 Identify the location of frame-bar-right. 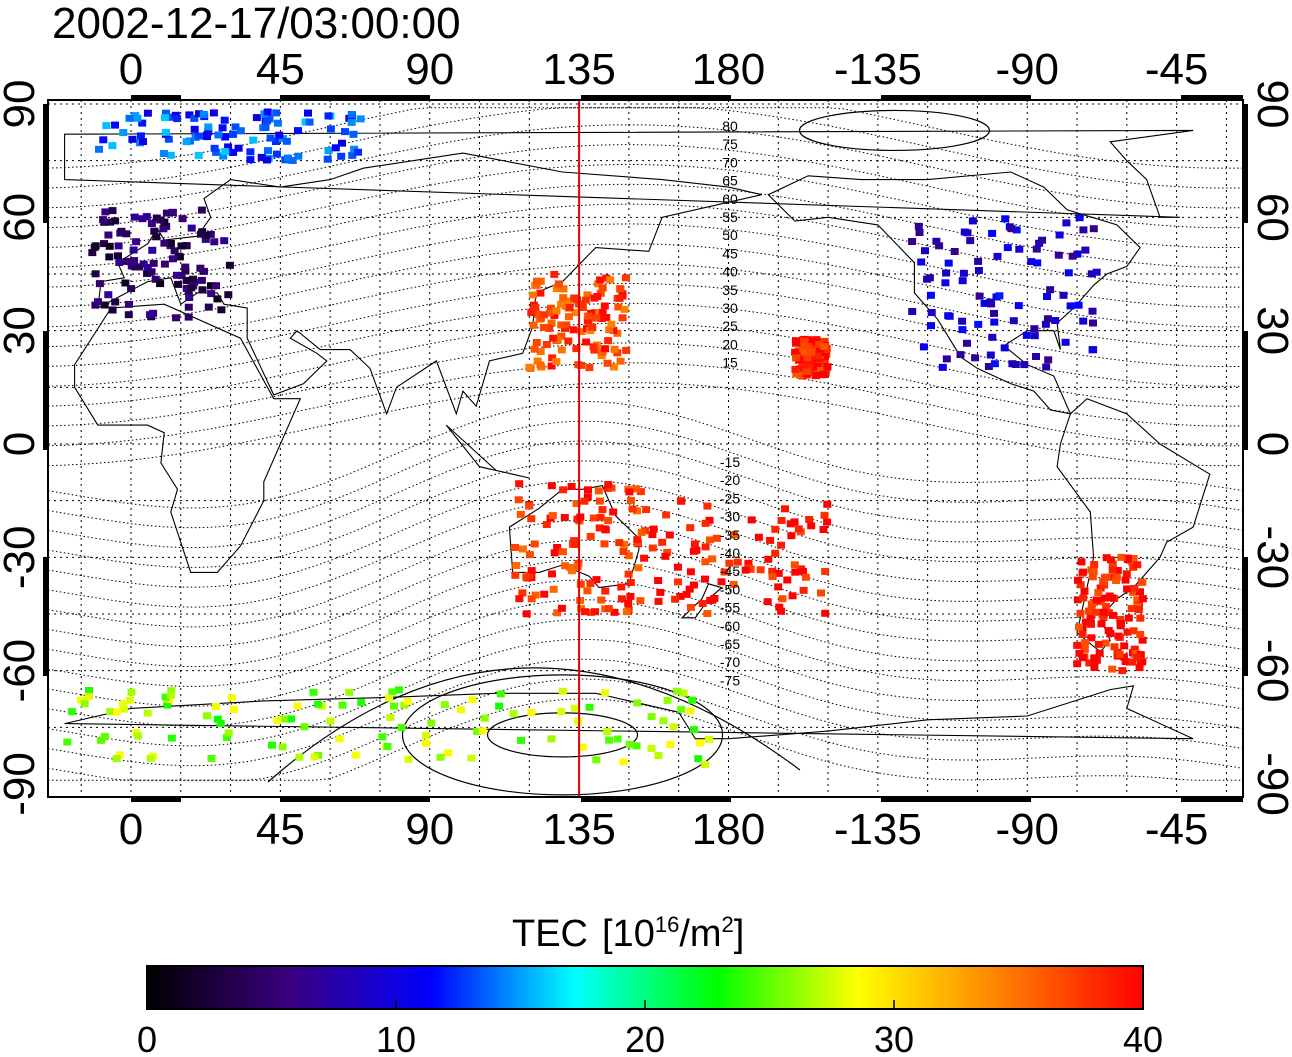
(1245, 616).